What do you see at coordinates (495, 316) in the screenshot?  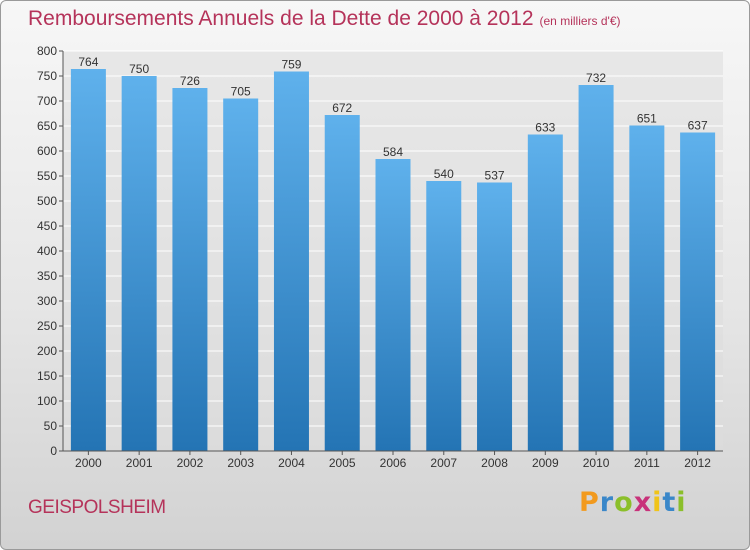 I see `bar-2008` at bounding box center [495, 316].